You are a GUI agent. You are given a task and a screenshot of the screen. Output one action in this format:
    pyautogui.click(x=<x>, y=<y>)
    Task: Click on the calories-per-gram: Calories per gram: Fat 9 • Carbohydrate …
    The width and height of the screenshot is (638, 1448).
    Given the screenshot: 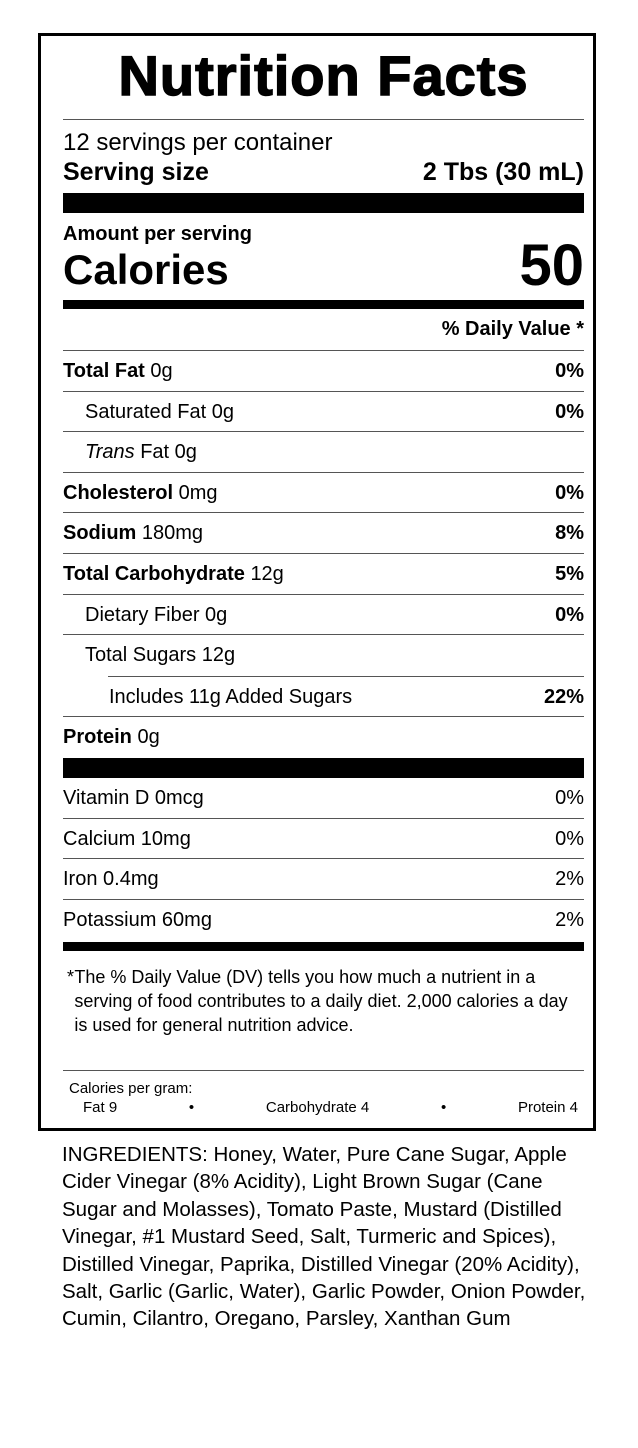 What is the action you would take?
    pyautogui.click(x=323, y=1098)
    